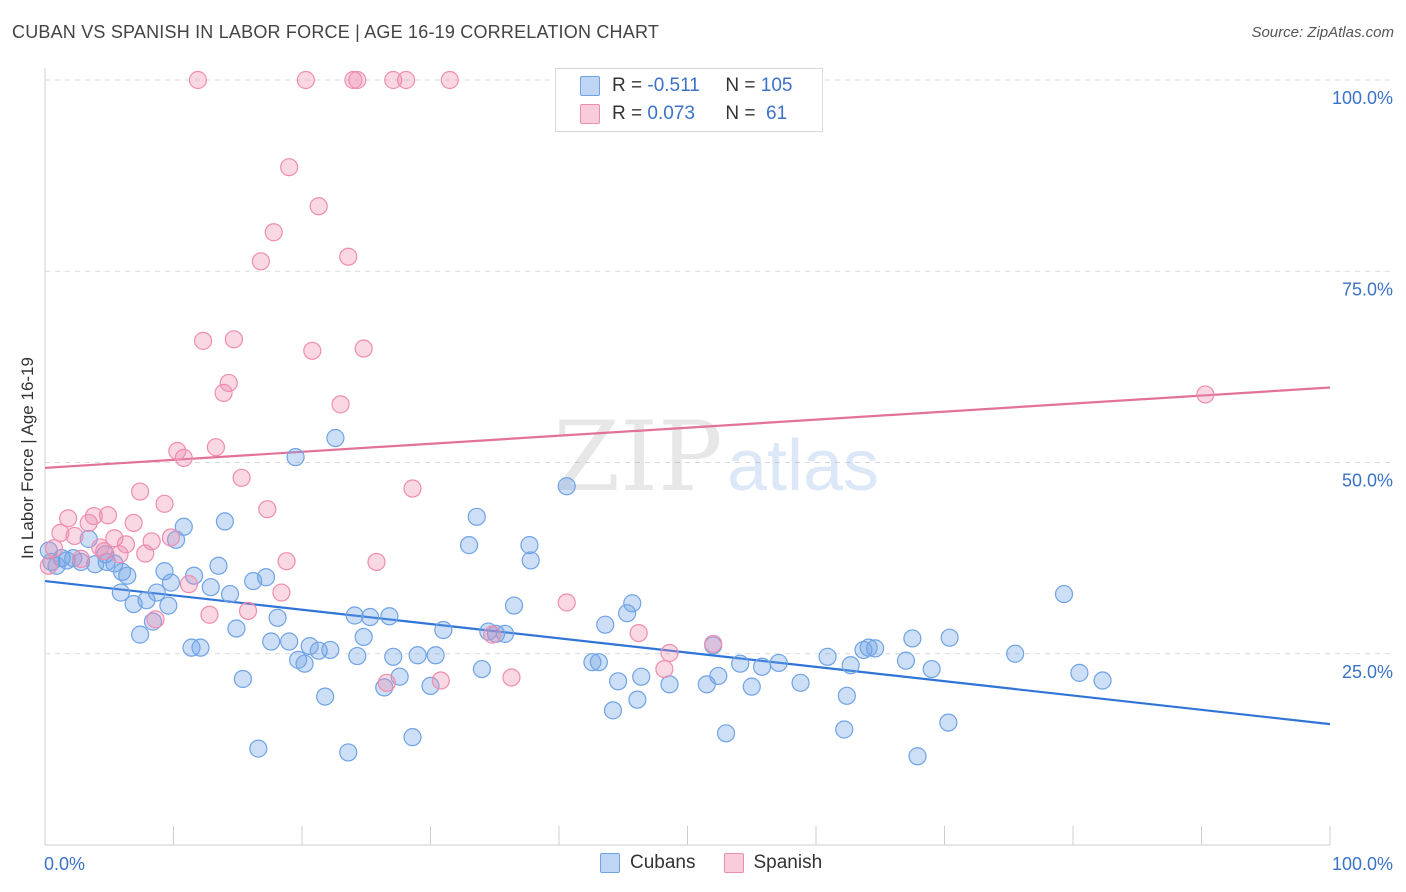 The width and height of the screenshot is (1406, 892). I want to click on legend-n-label: N =, so click(743, 113).